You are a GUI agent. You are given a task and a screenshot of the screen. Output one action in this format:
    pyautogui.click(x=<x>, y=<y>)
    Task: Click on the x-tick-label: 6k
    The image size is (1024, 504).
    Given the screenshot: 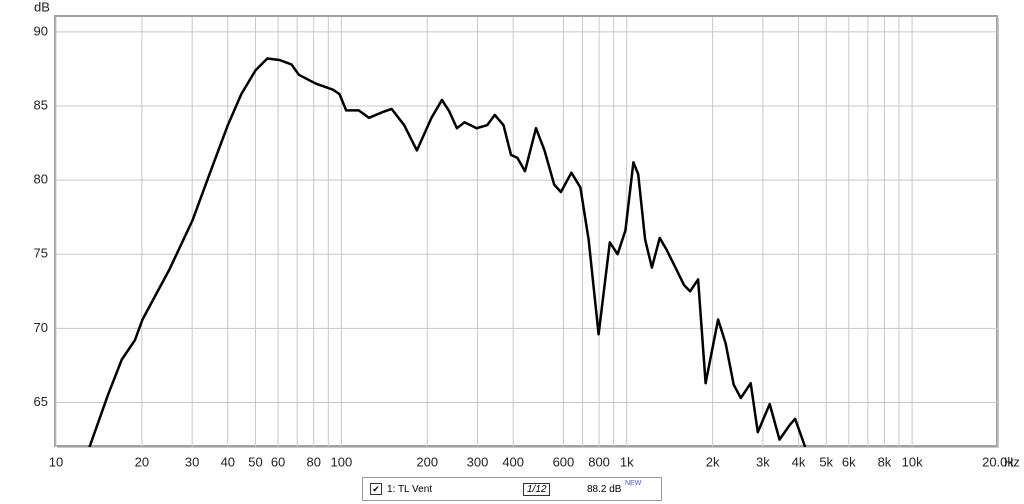 What is the action you would take?
    pyautogui.click(x=849, y=461)
    